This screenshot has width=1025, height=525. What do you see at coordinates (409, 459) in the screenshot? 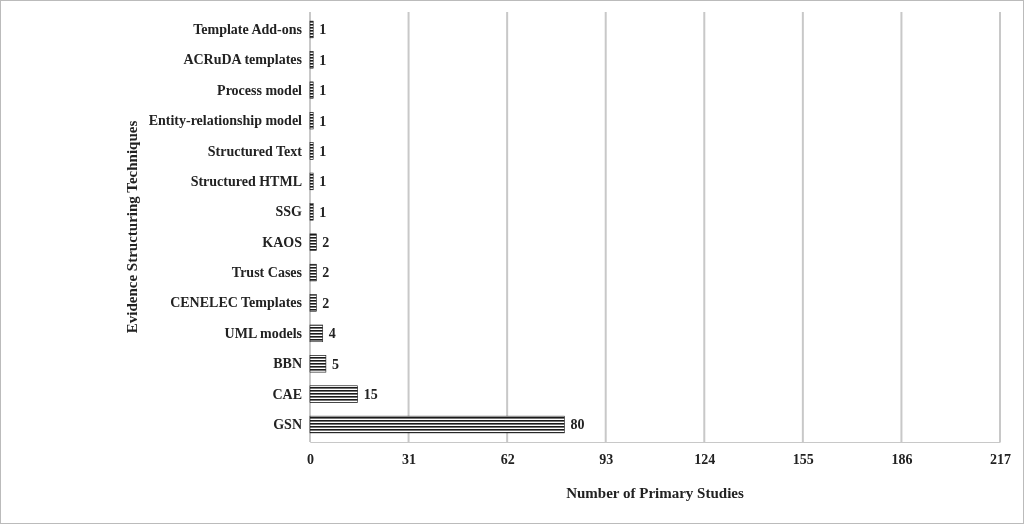
I see `x-tick-label: 31` at bounding box center [409, 459].